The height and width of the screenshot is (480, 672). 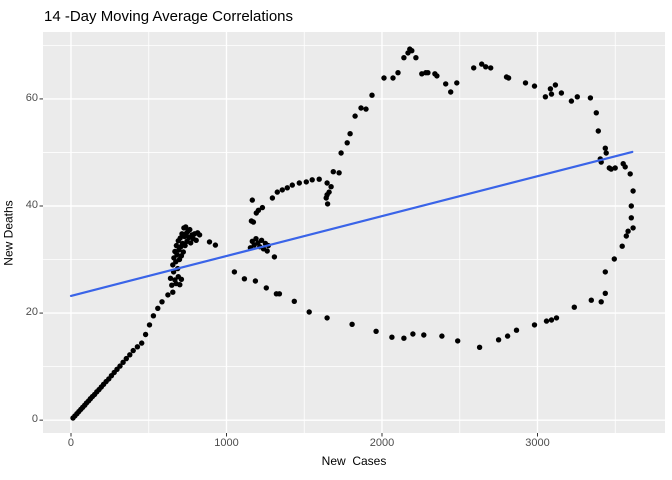 I want to click on y-axis-label: New Deaths, so click(x=9, y=232).